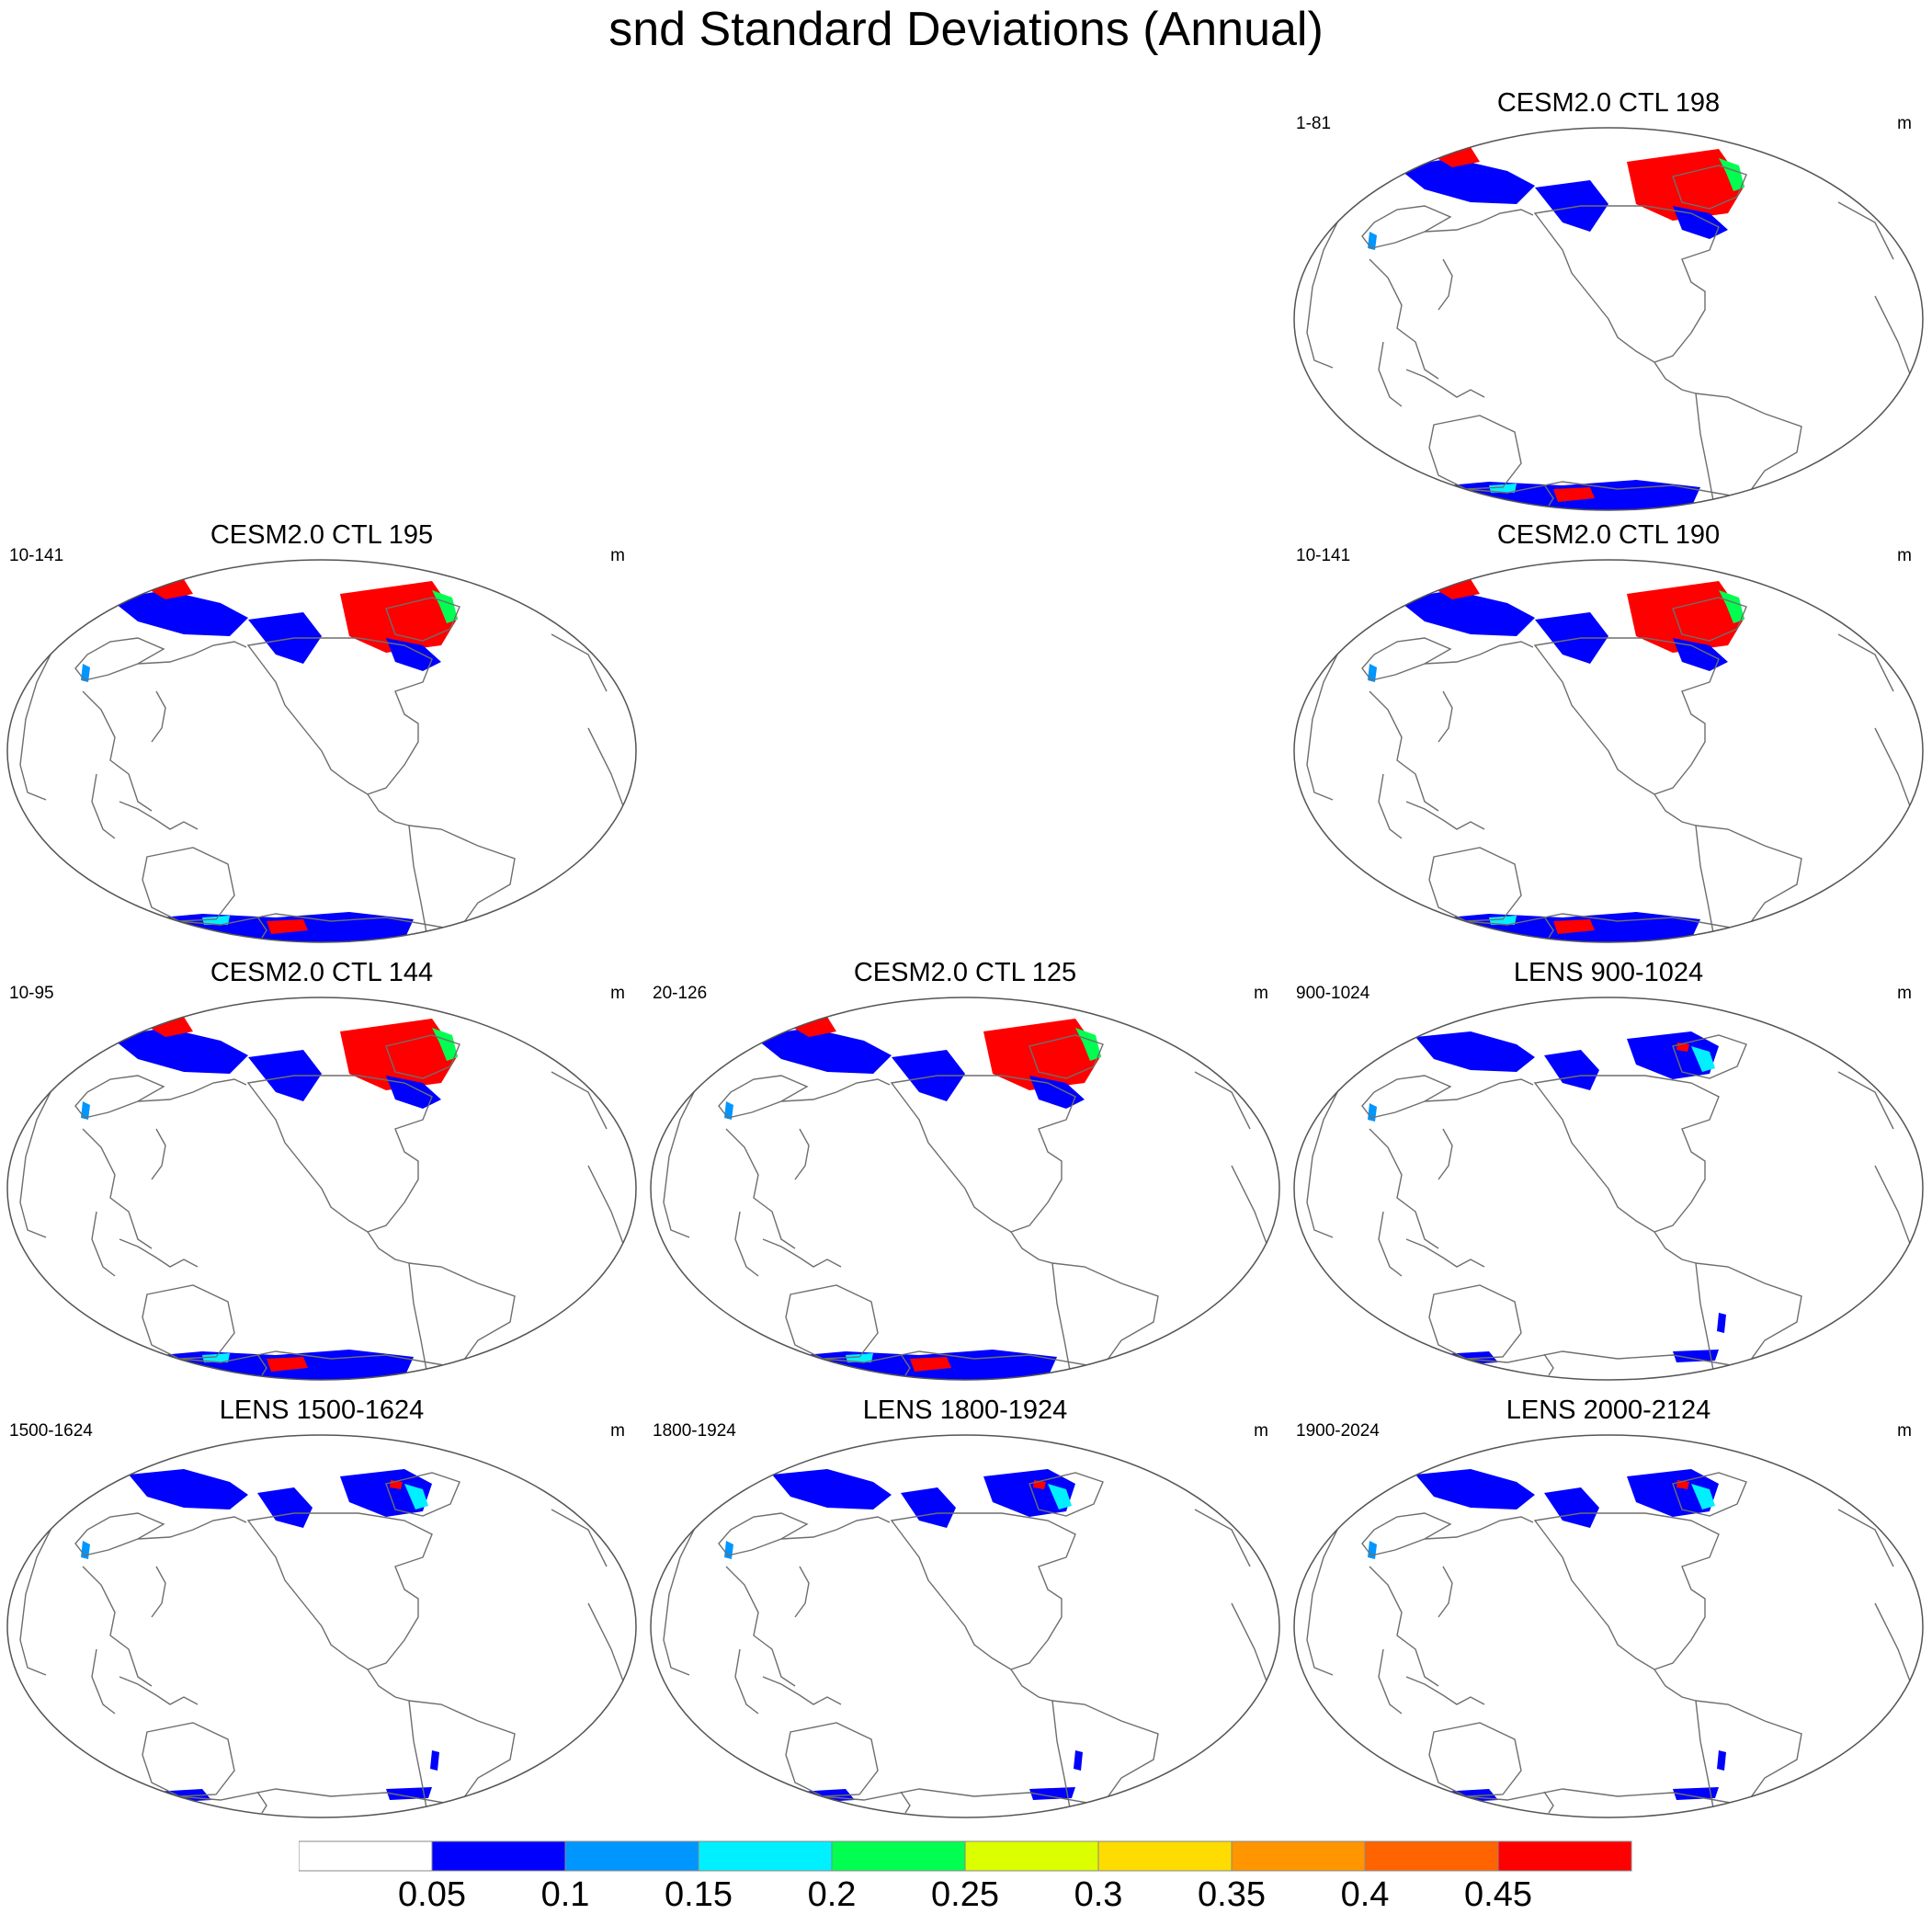 The width and height of the screenshot is (1932, 1914). What do you see at coordinates (1314, 124) in the screenshot?
I see `panel-range: 1-81` at bounding box center [1314, 124].